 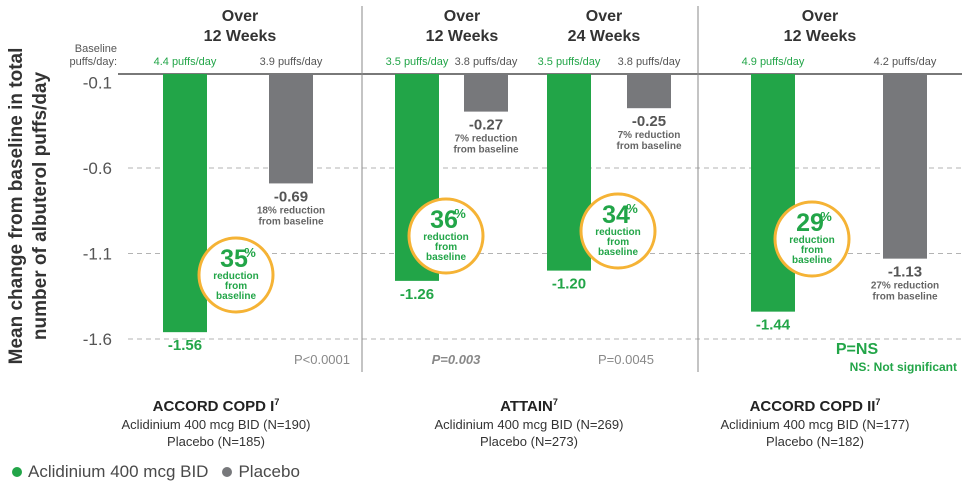 What do you see at coordinates (444, 220) in the screenshot?
I see `reduction-percent: 36` at bounding box center [444, 220].